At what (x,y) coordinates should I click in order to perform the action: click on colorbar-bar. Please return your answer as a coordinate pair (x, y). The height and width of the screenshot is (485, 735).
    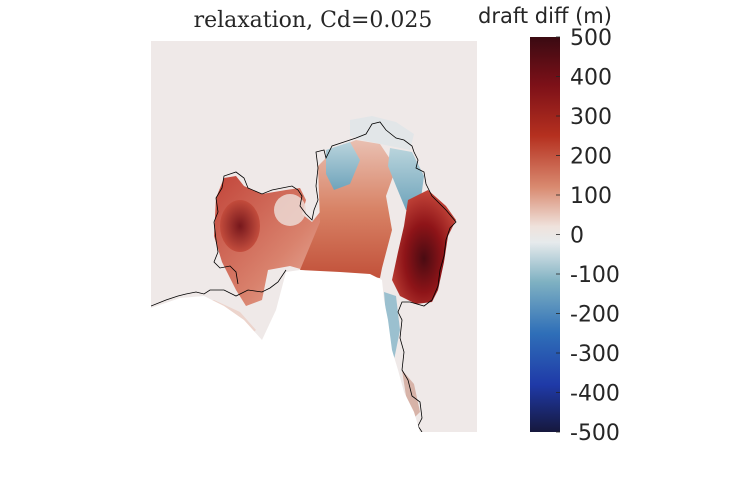
    Looking at the image, I should click on (545, 234).